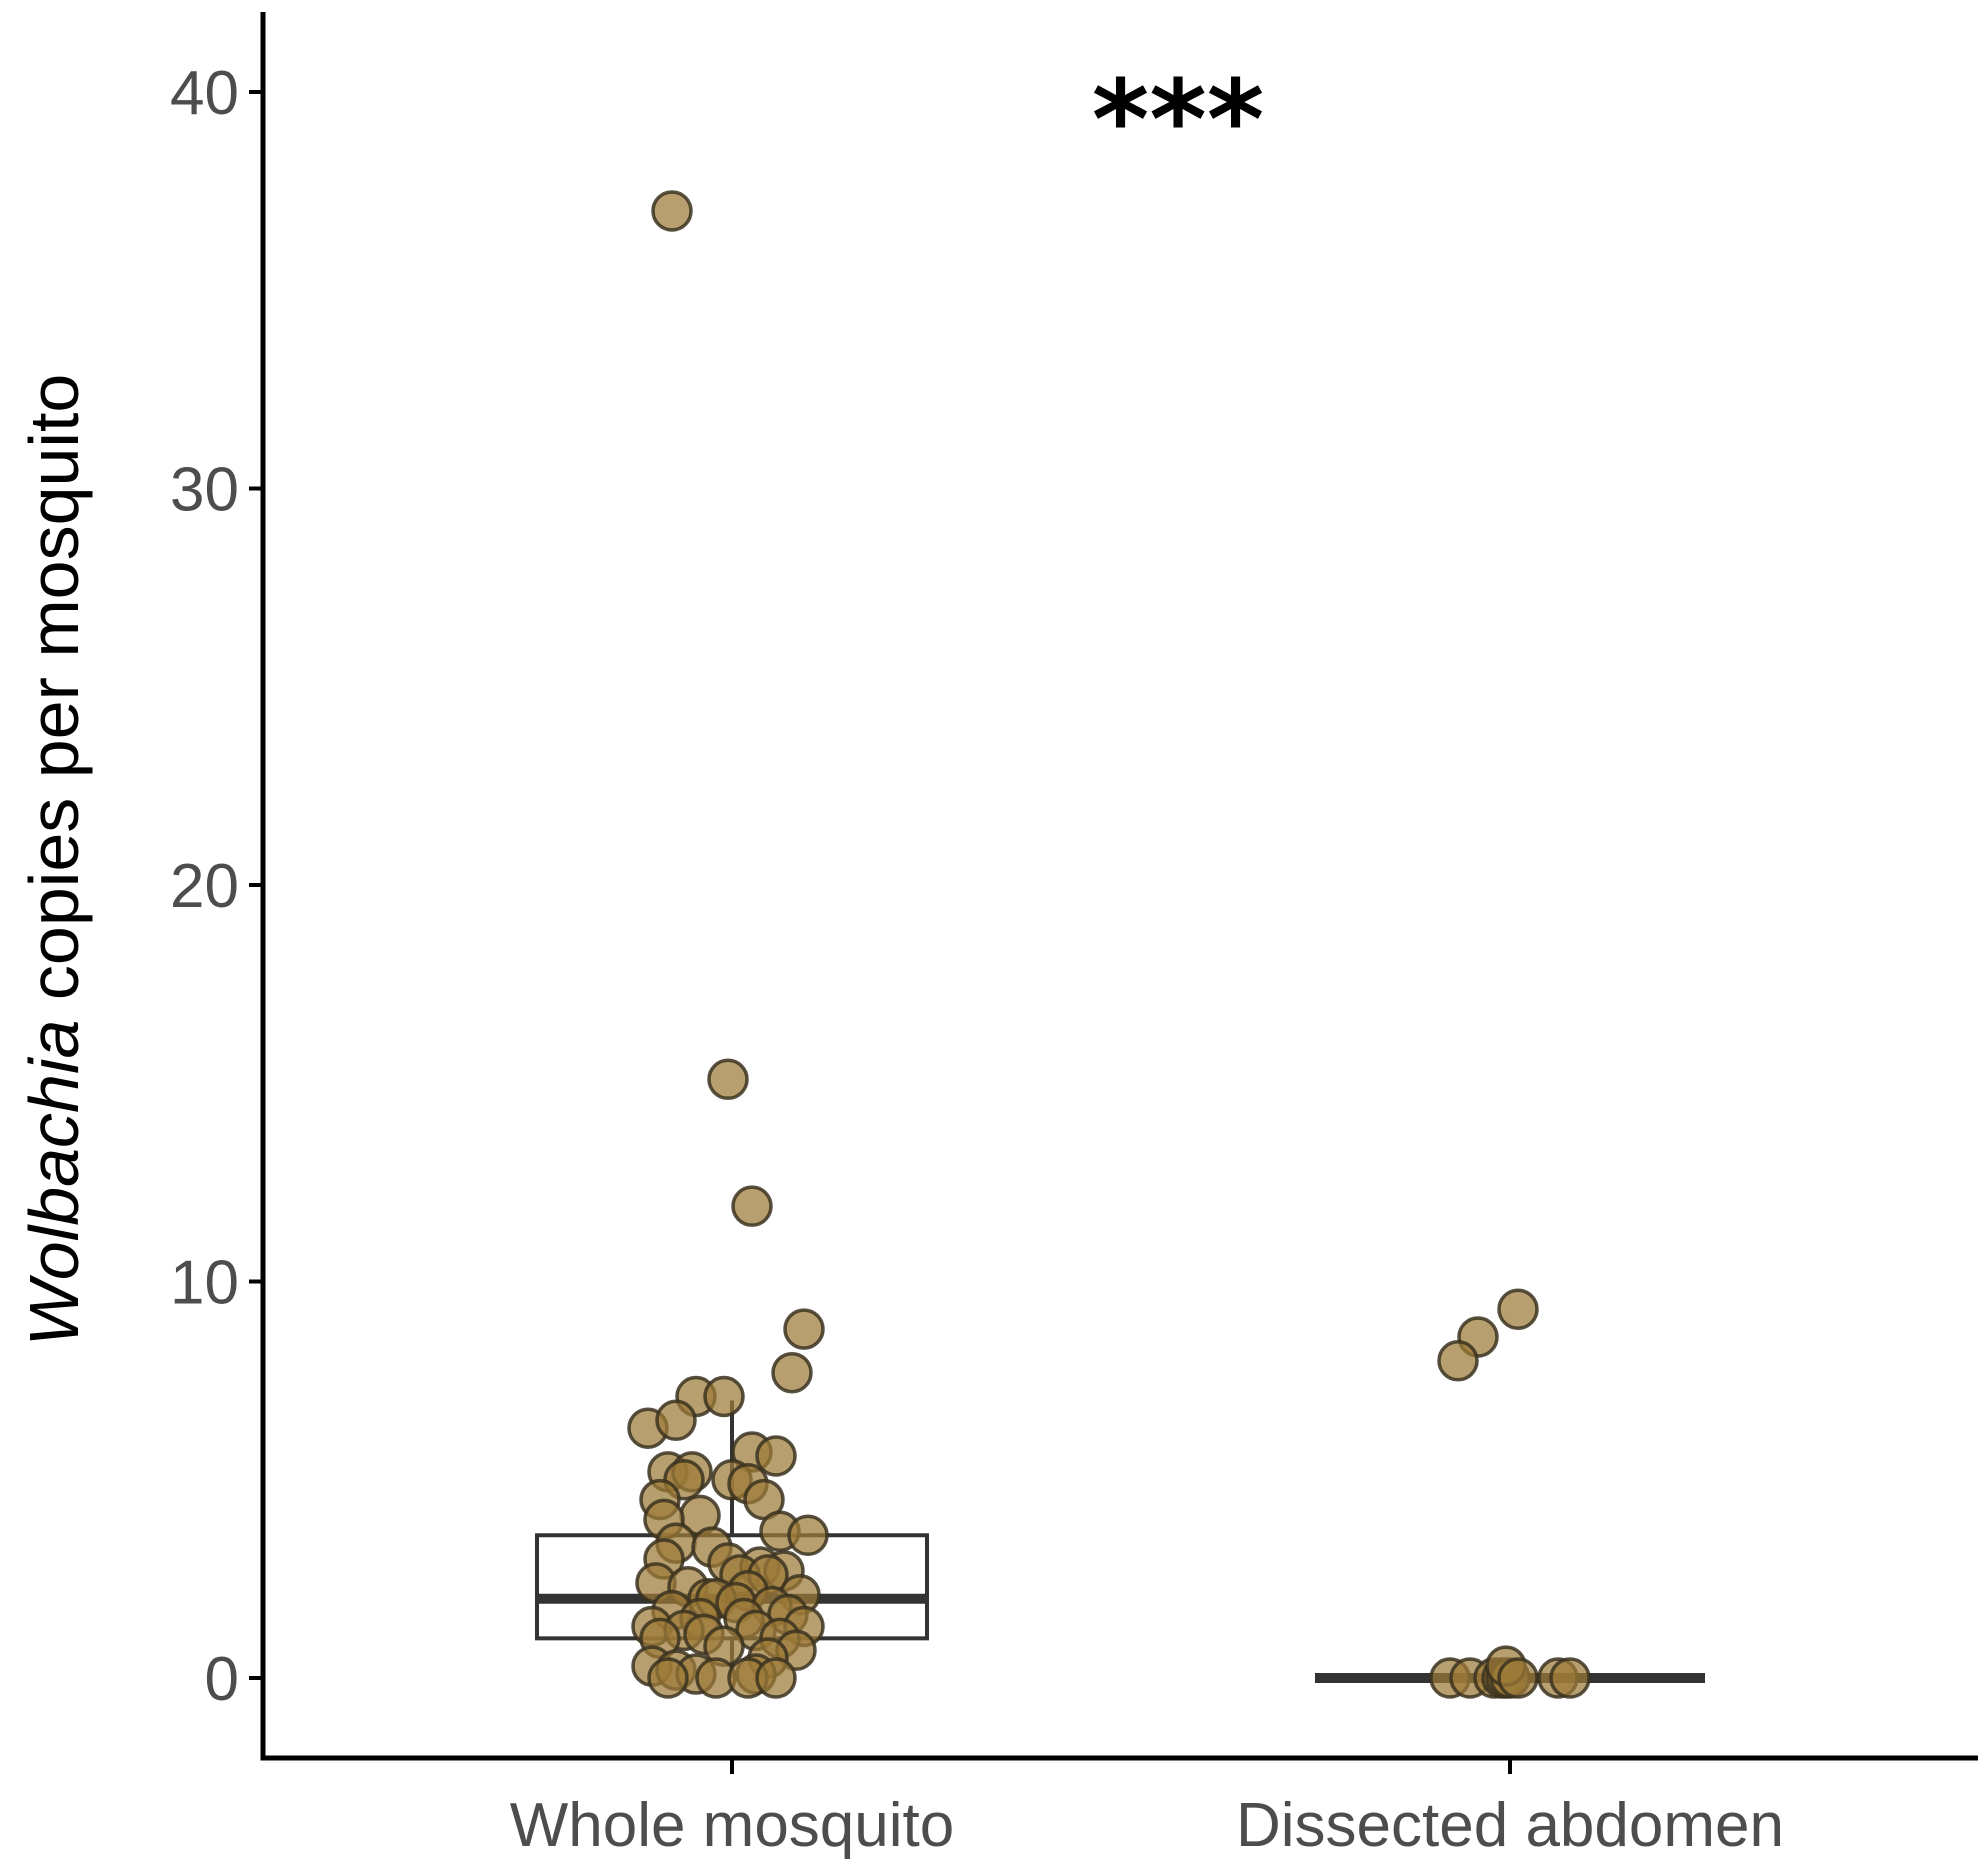 The height and width of the screenshot is (1875, 1985). I want to click on x-tick-label: Whole mosquito, so click(732, 1825).